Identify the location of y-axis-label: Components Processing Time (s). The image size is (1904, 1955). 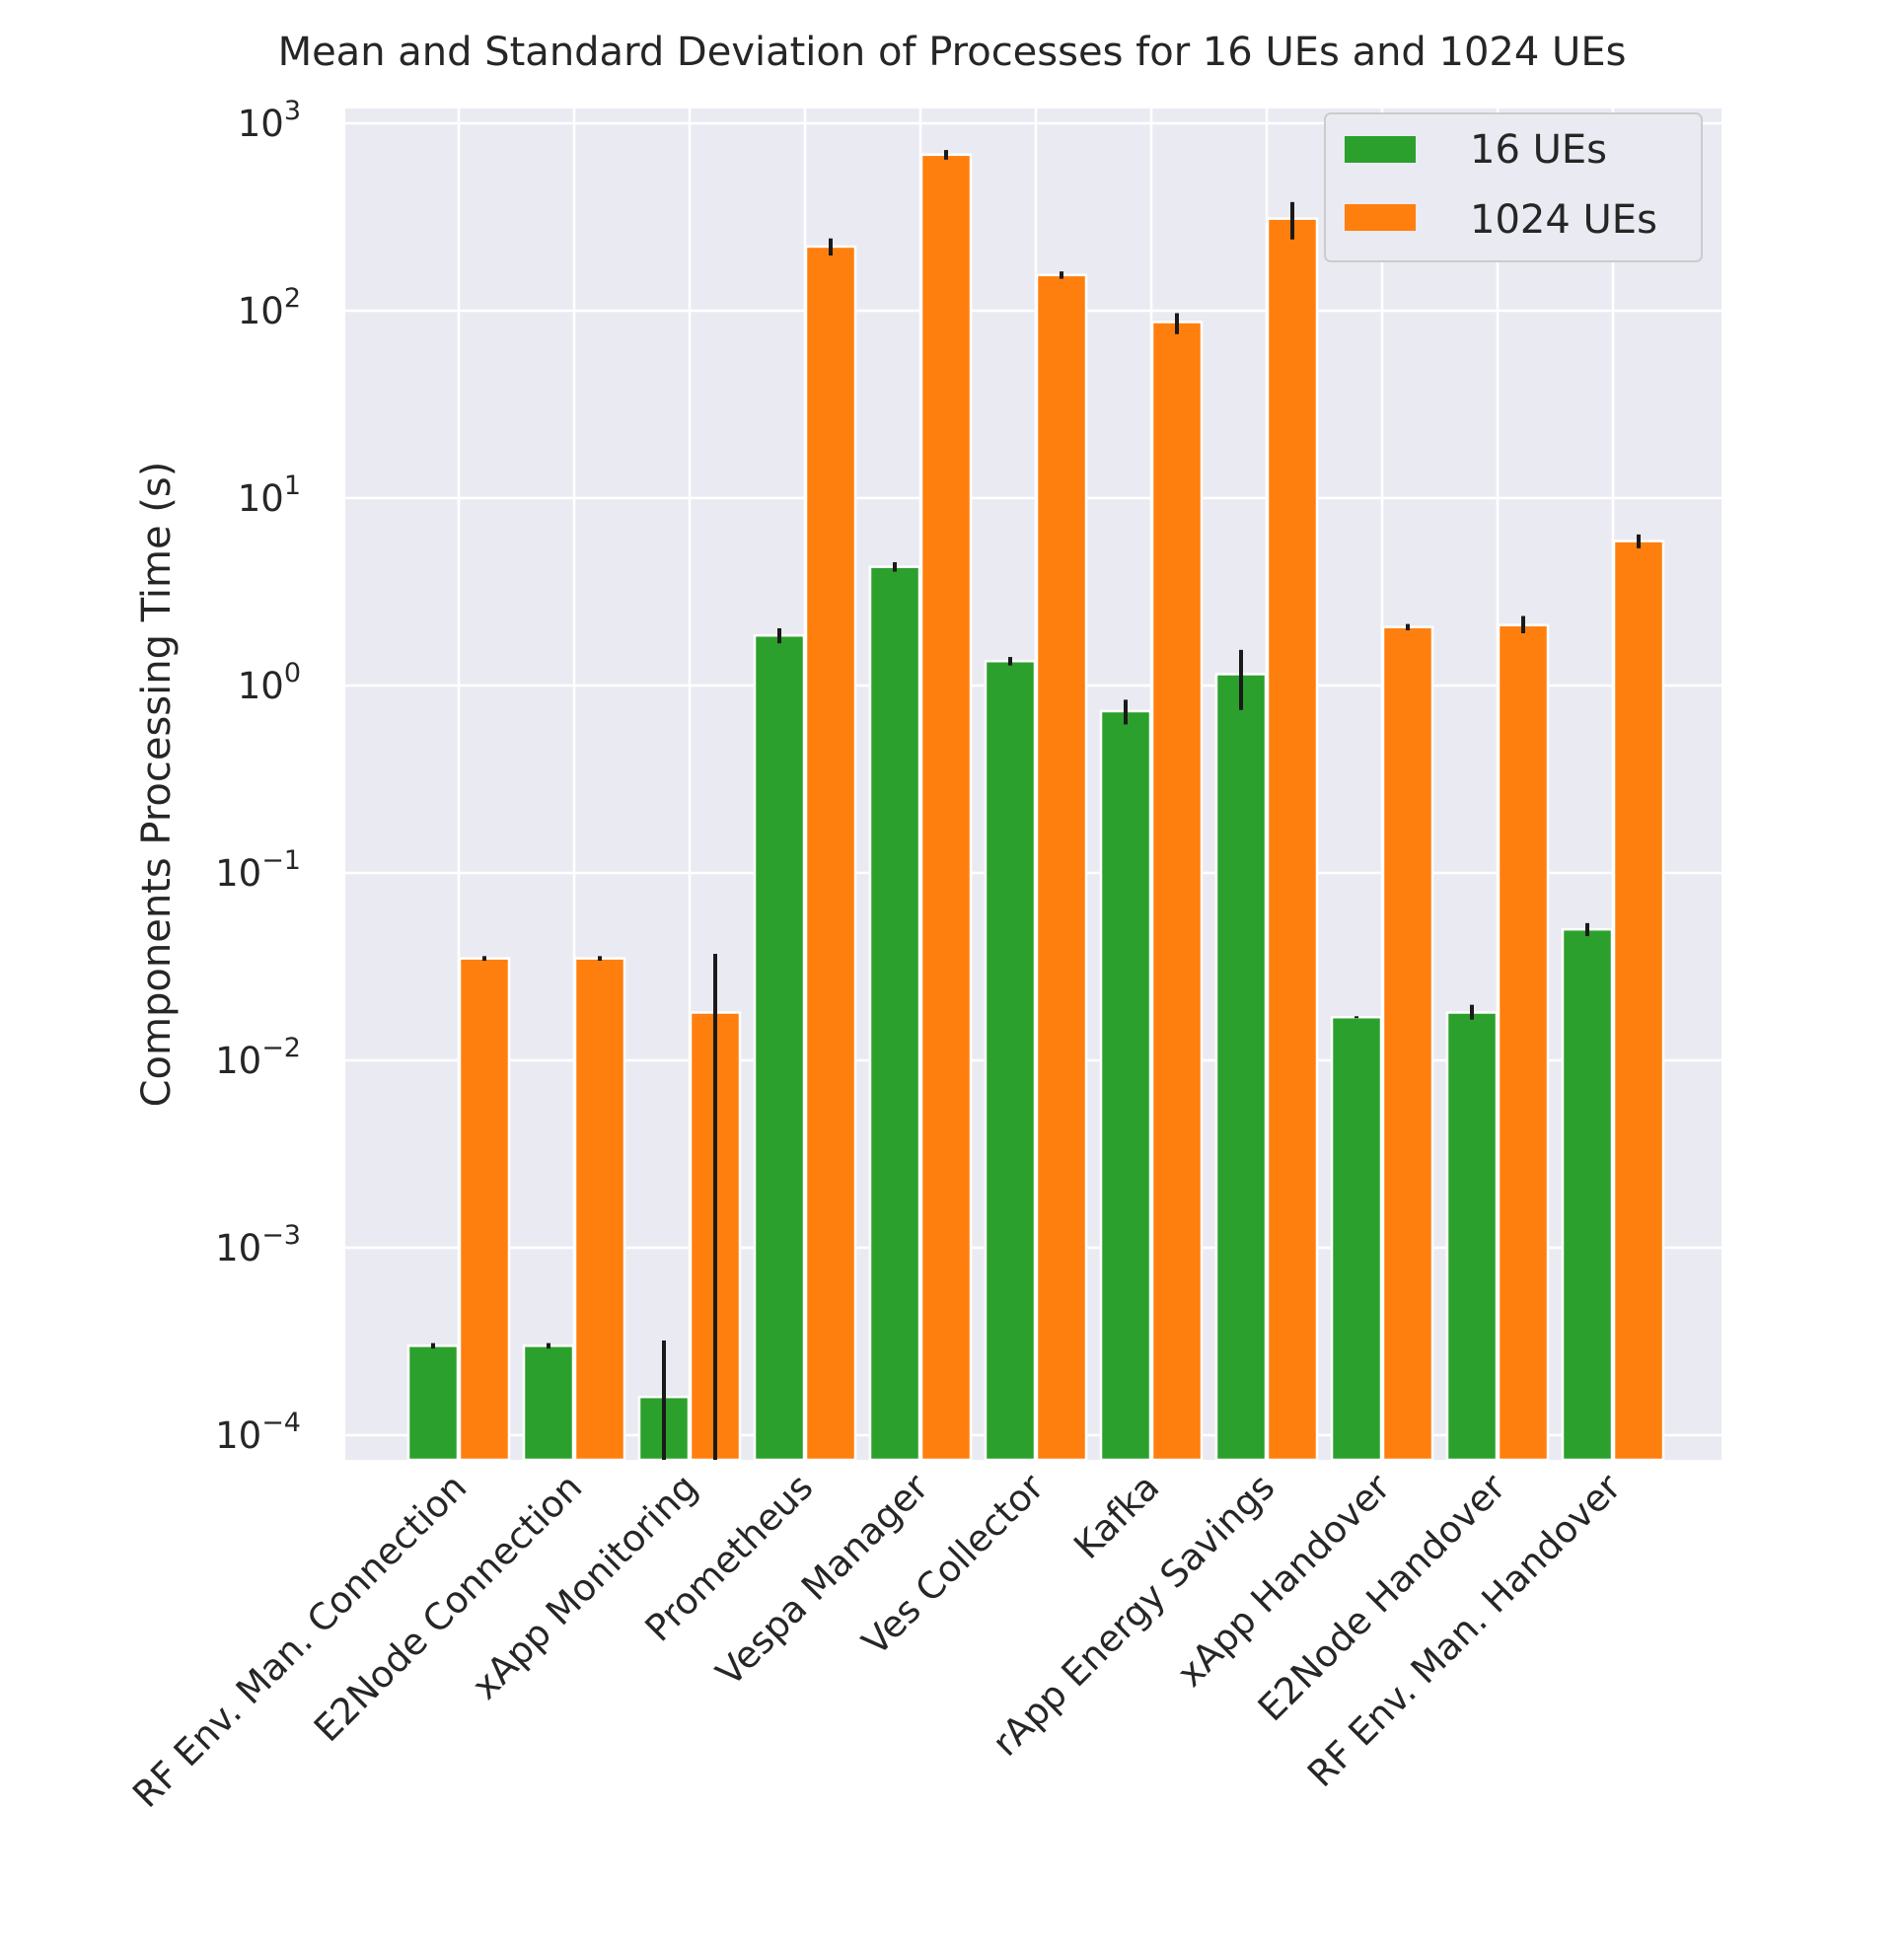
(157, 785).